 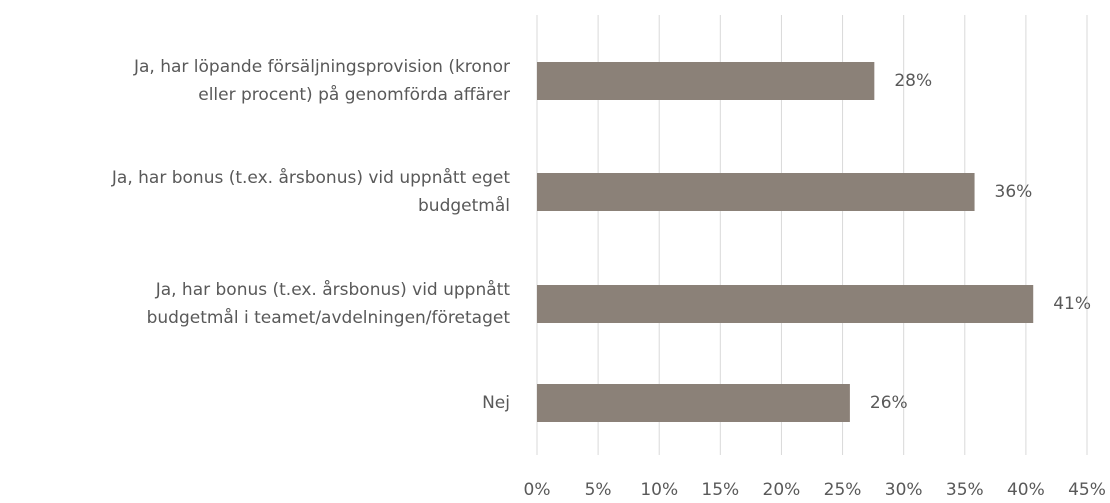 What do you see at coordinates (1087, 490) in the screenshot?
I see `x-tick-label: 45%` at bounding box center [1087, 490].